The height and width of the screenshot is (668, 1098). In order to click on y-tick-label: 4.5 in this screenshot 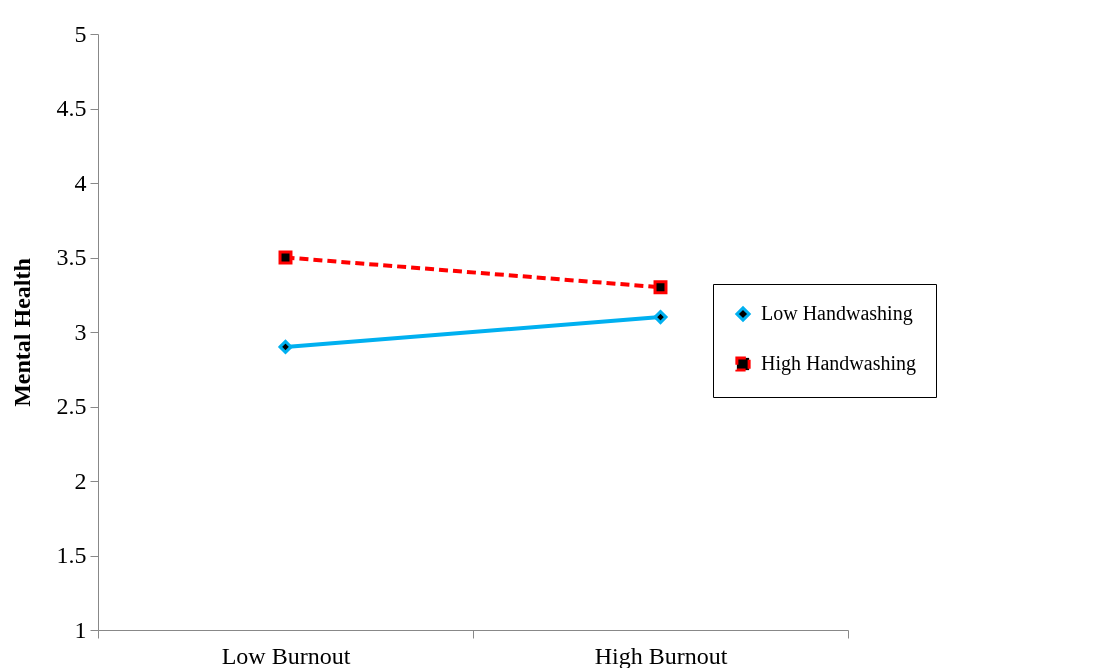, I will do `click(71, 108)`.